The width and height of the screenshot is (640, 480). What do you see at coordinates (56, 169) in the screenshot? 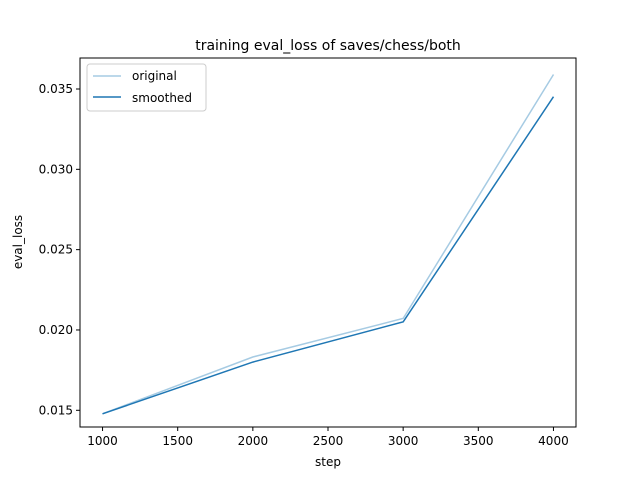
I see `y-tick-label: 0.030` at bounding box center [56, 169].